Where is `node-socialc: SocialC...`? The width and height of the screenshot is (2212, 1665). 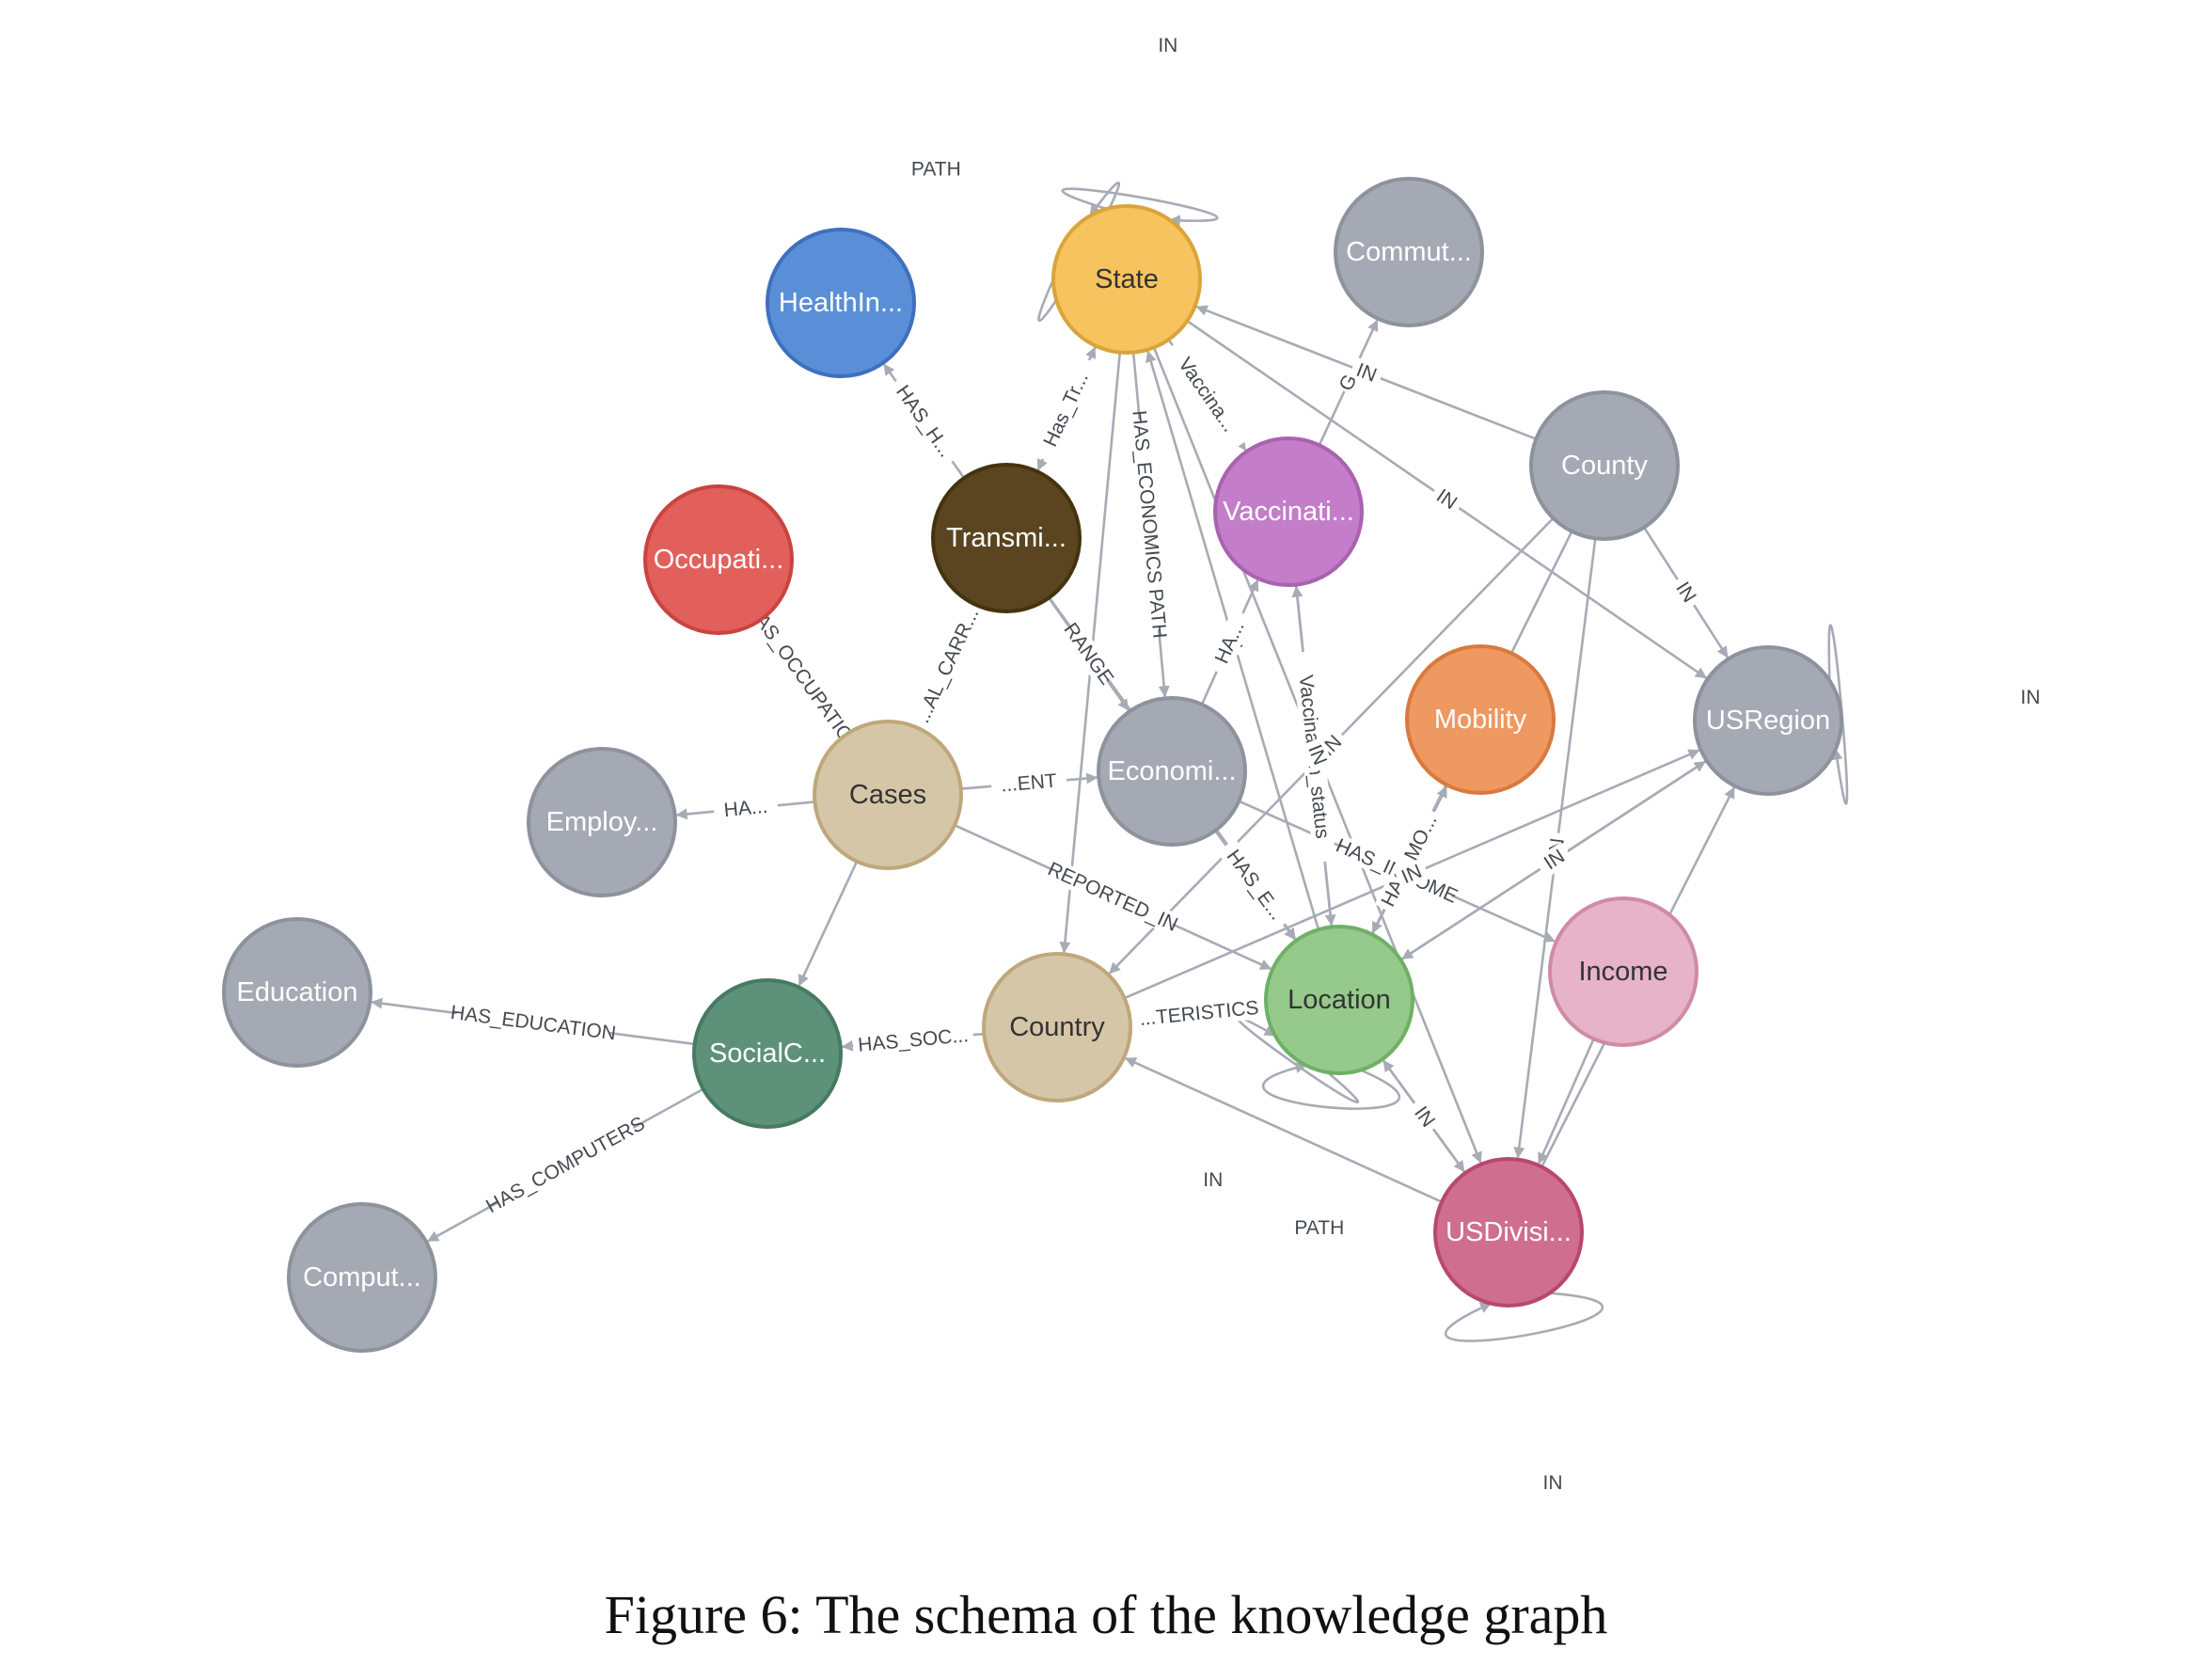 node-socialc: SocialC... is located at coordinates (767, 1053).